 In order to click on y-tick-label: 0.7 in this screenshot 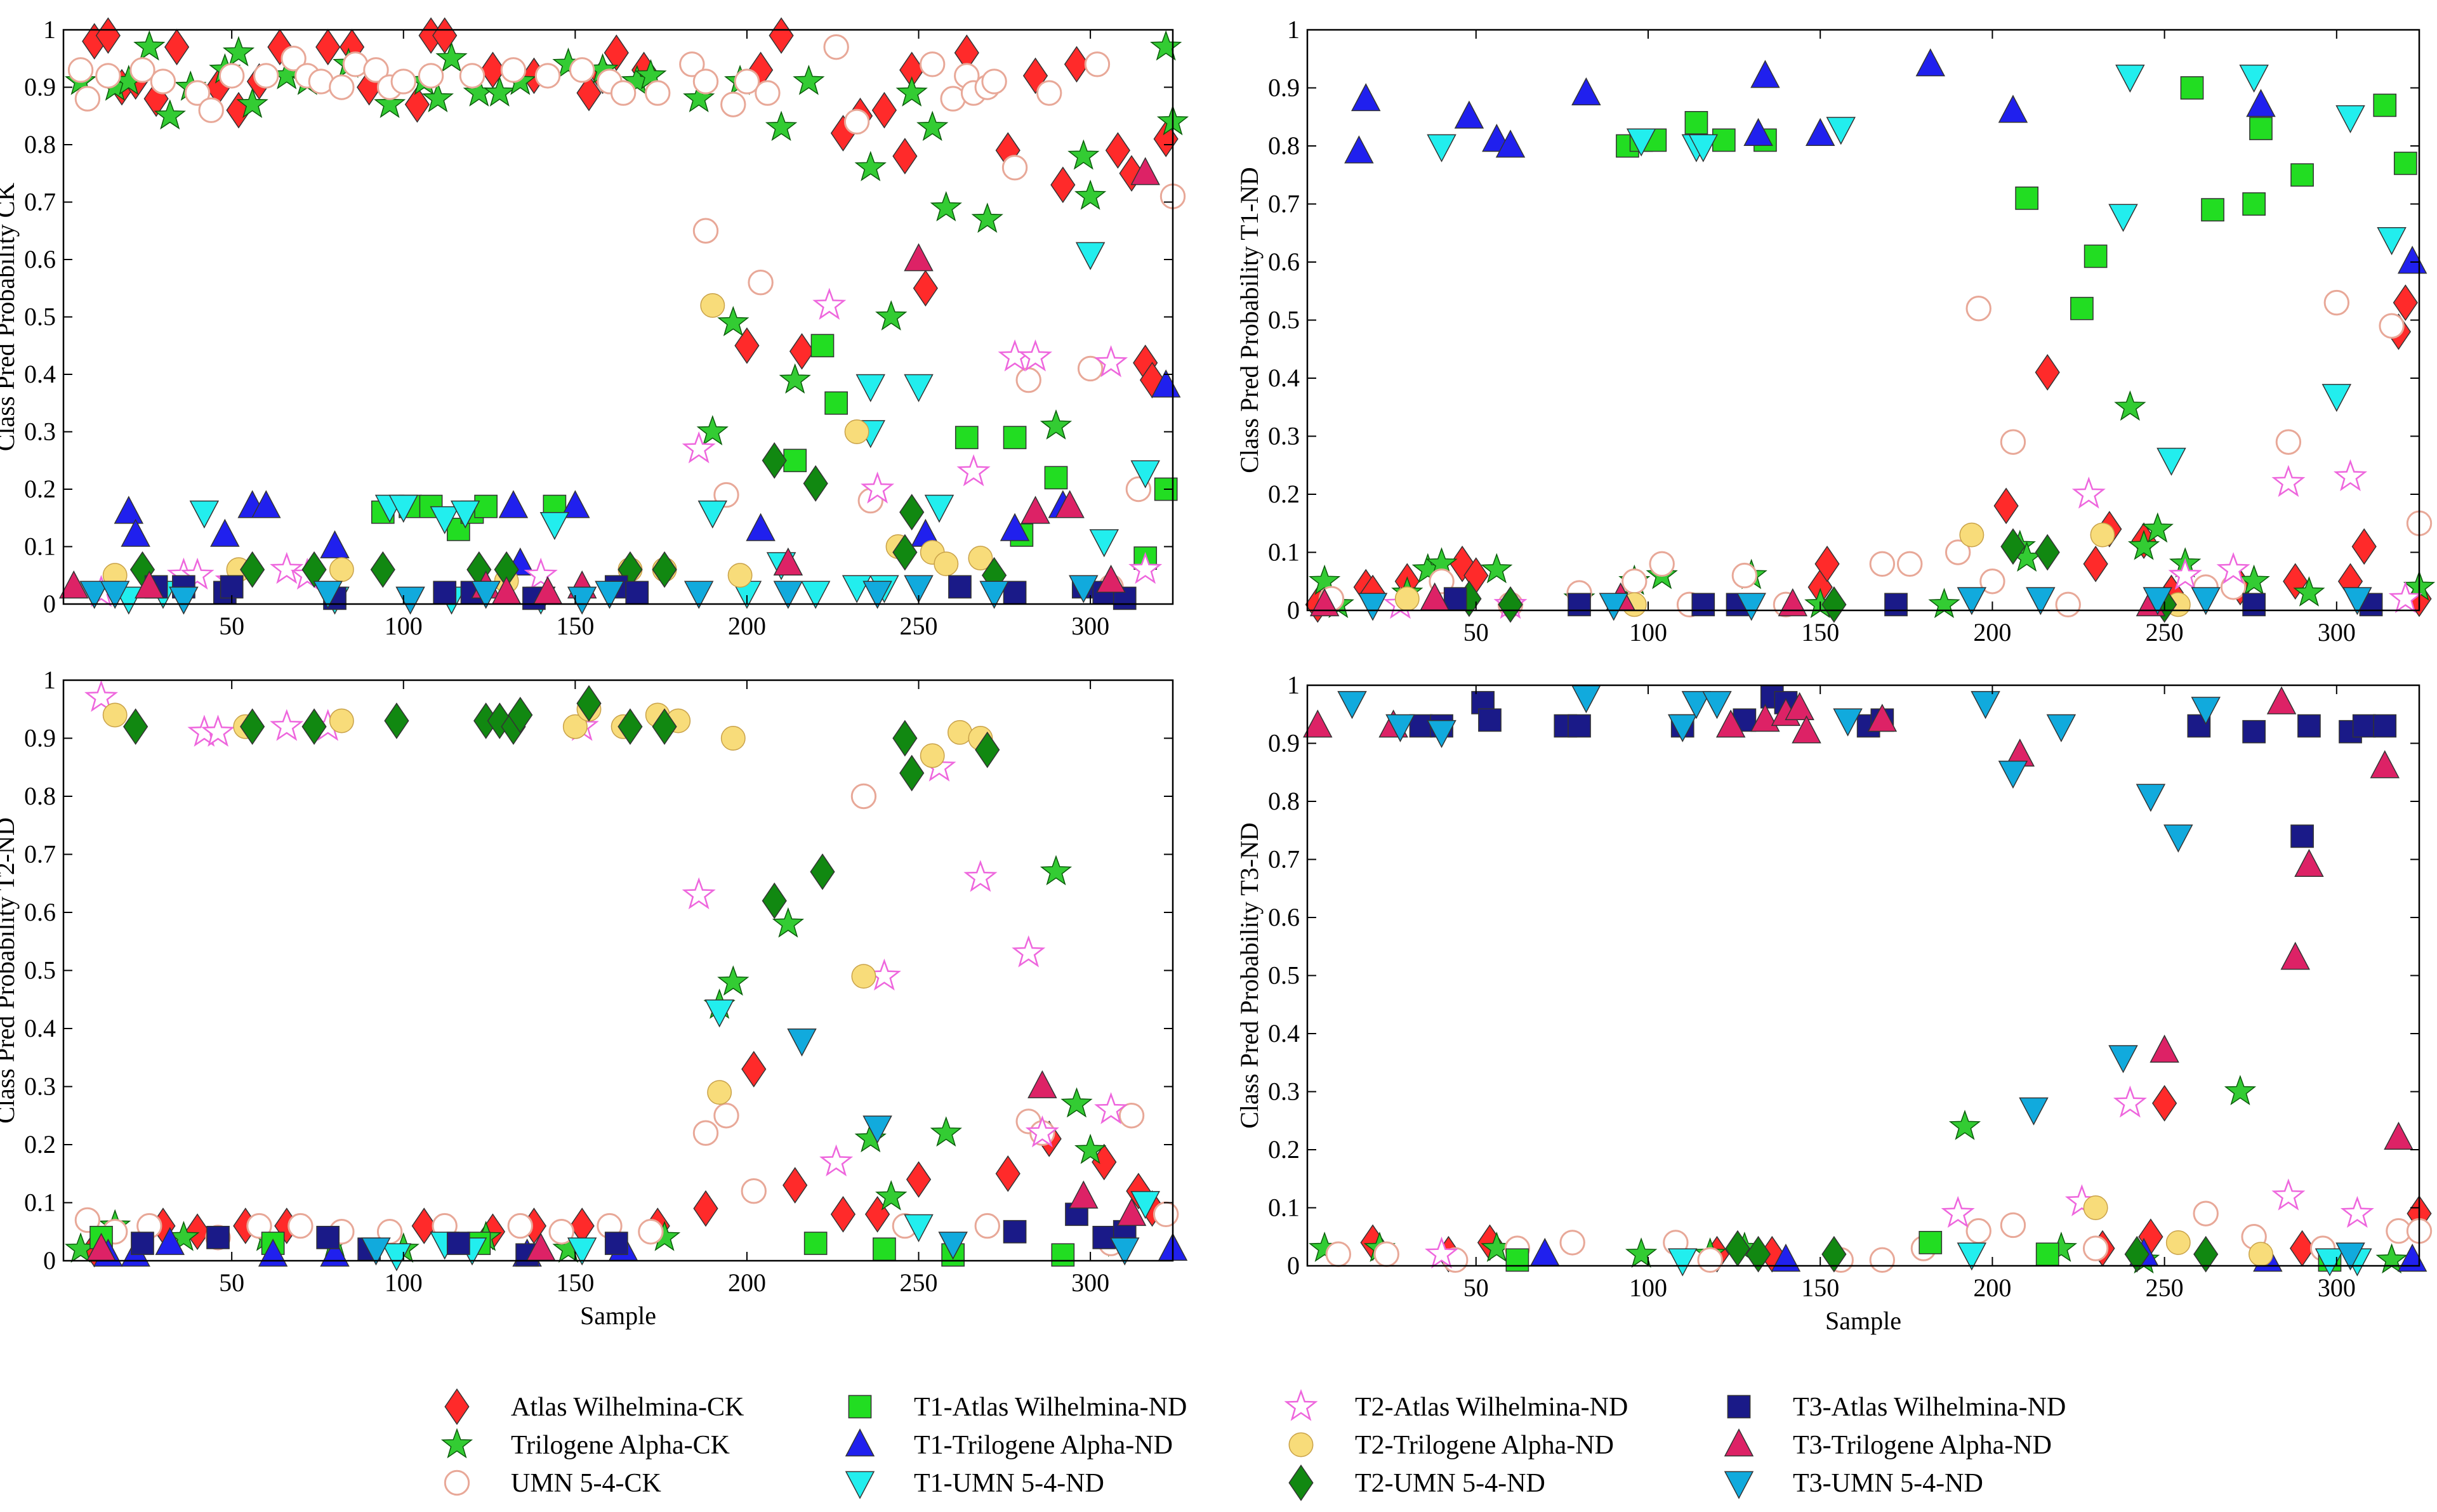, I will do `click(40, 202)`.